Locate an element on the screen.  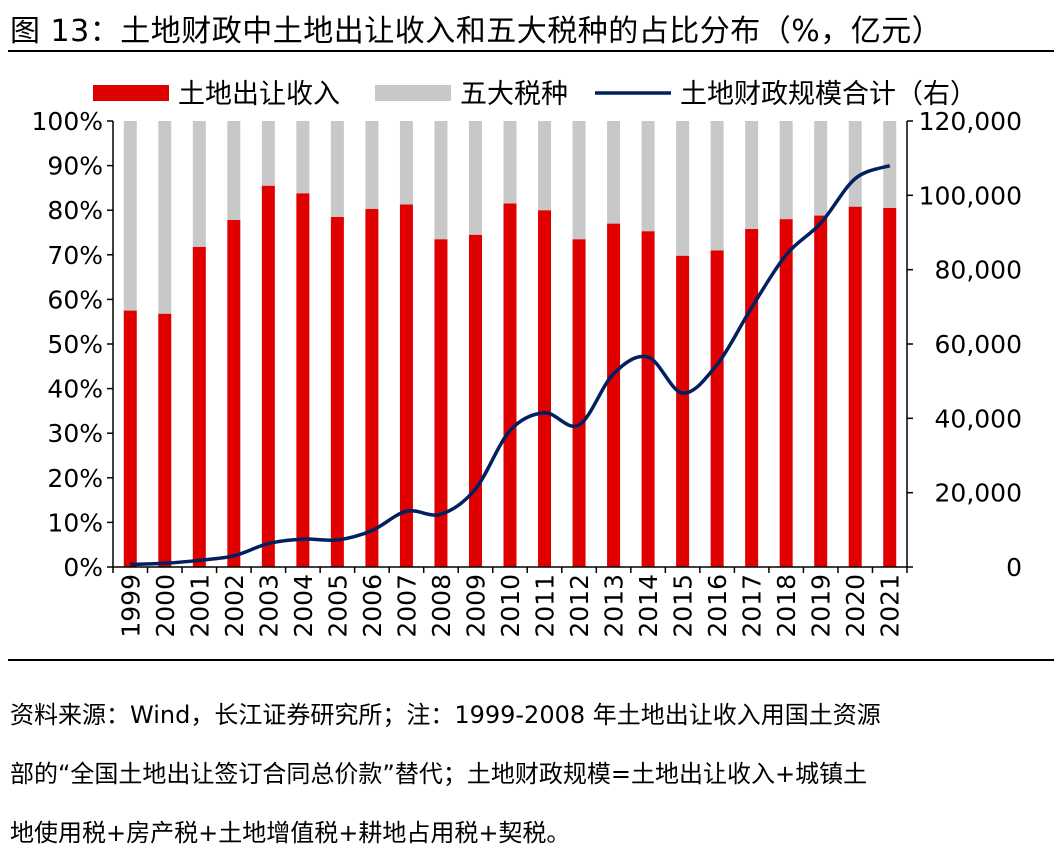
legend-label-land-transfer: 土地出让收入 is located at coordinates (259, 94).